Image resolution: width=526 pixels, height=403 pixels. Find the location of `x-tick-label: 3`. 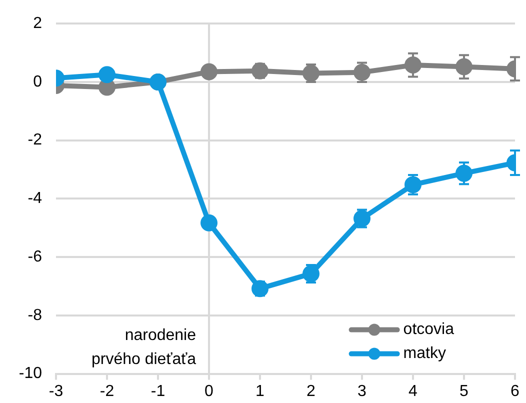

x-tick-label: 3 is located at coordinates (362, 391).